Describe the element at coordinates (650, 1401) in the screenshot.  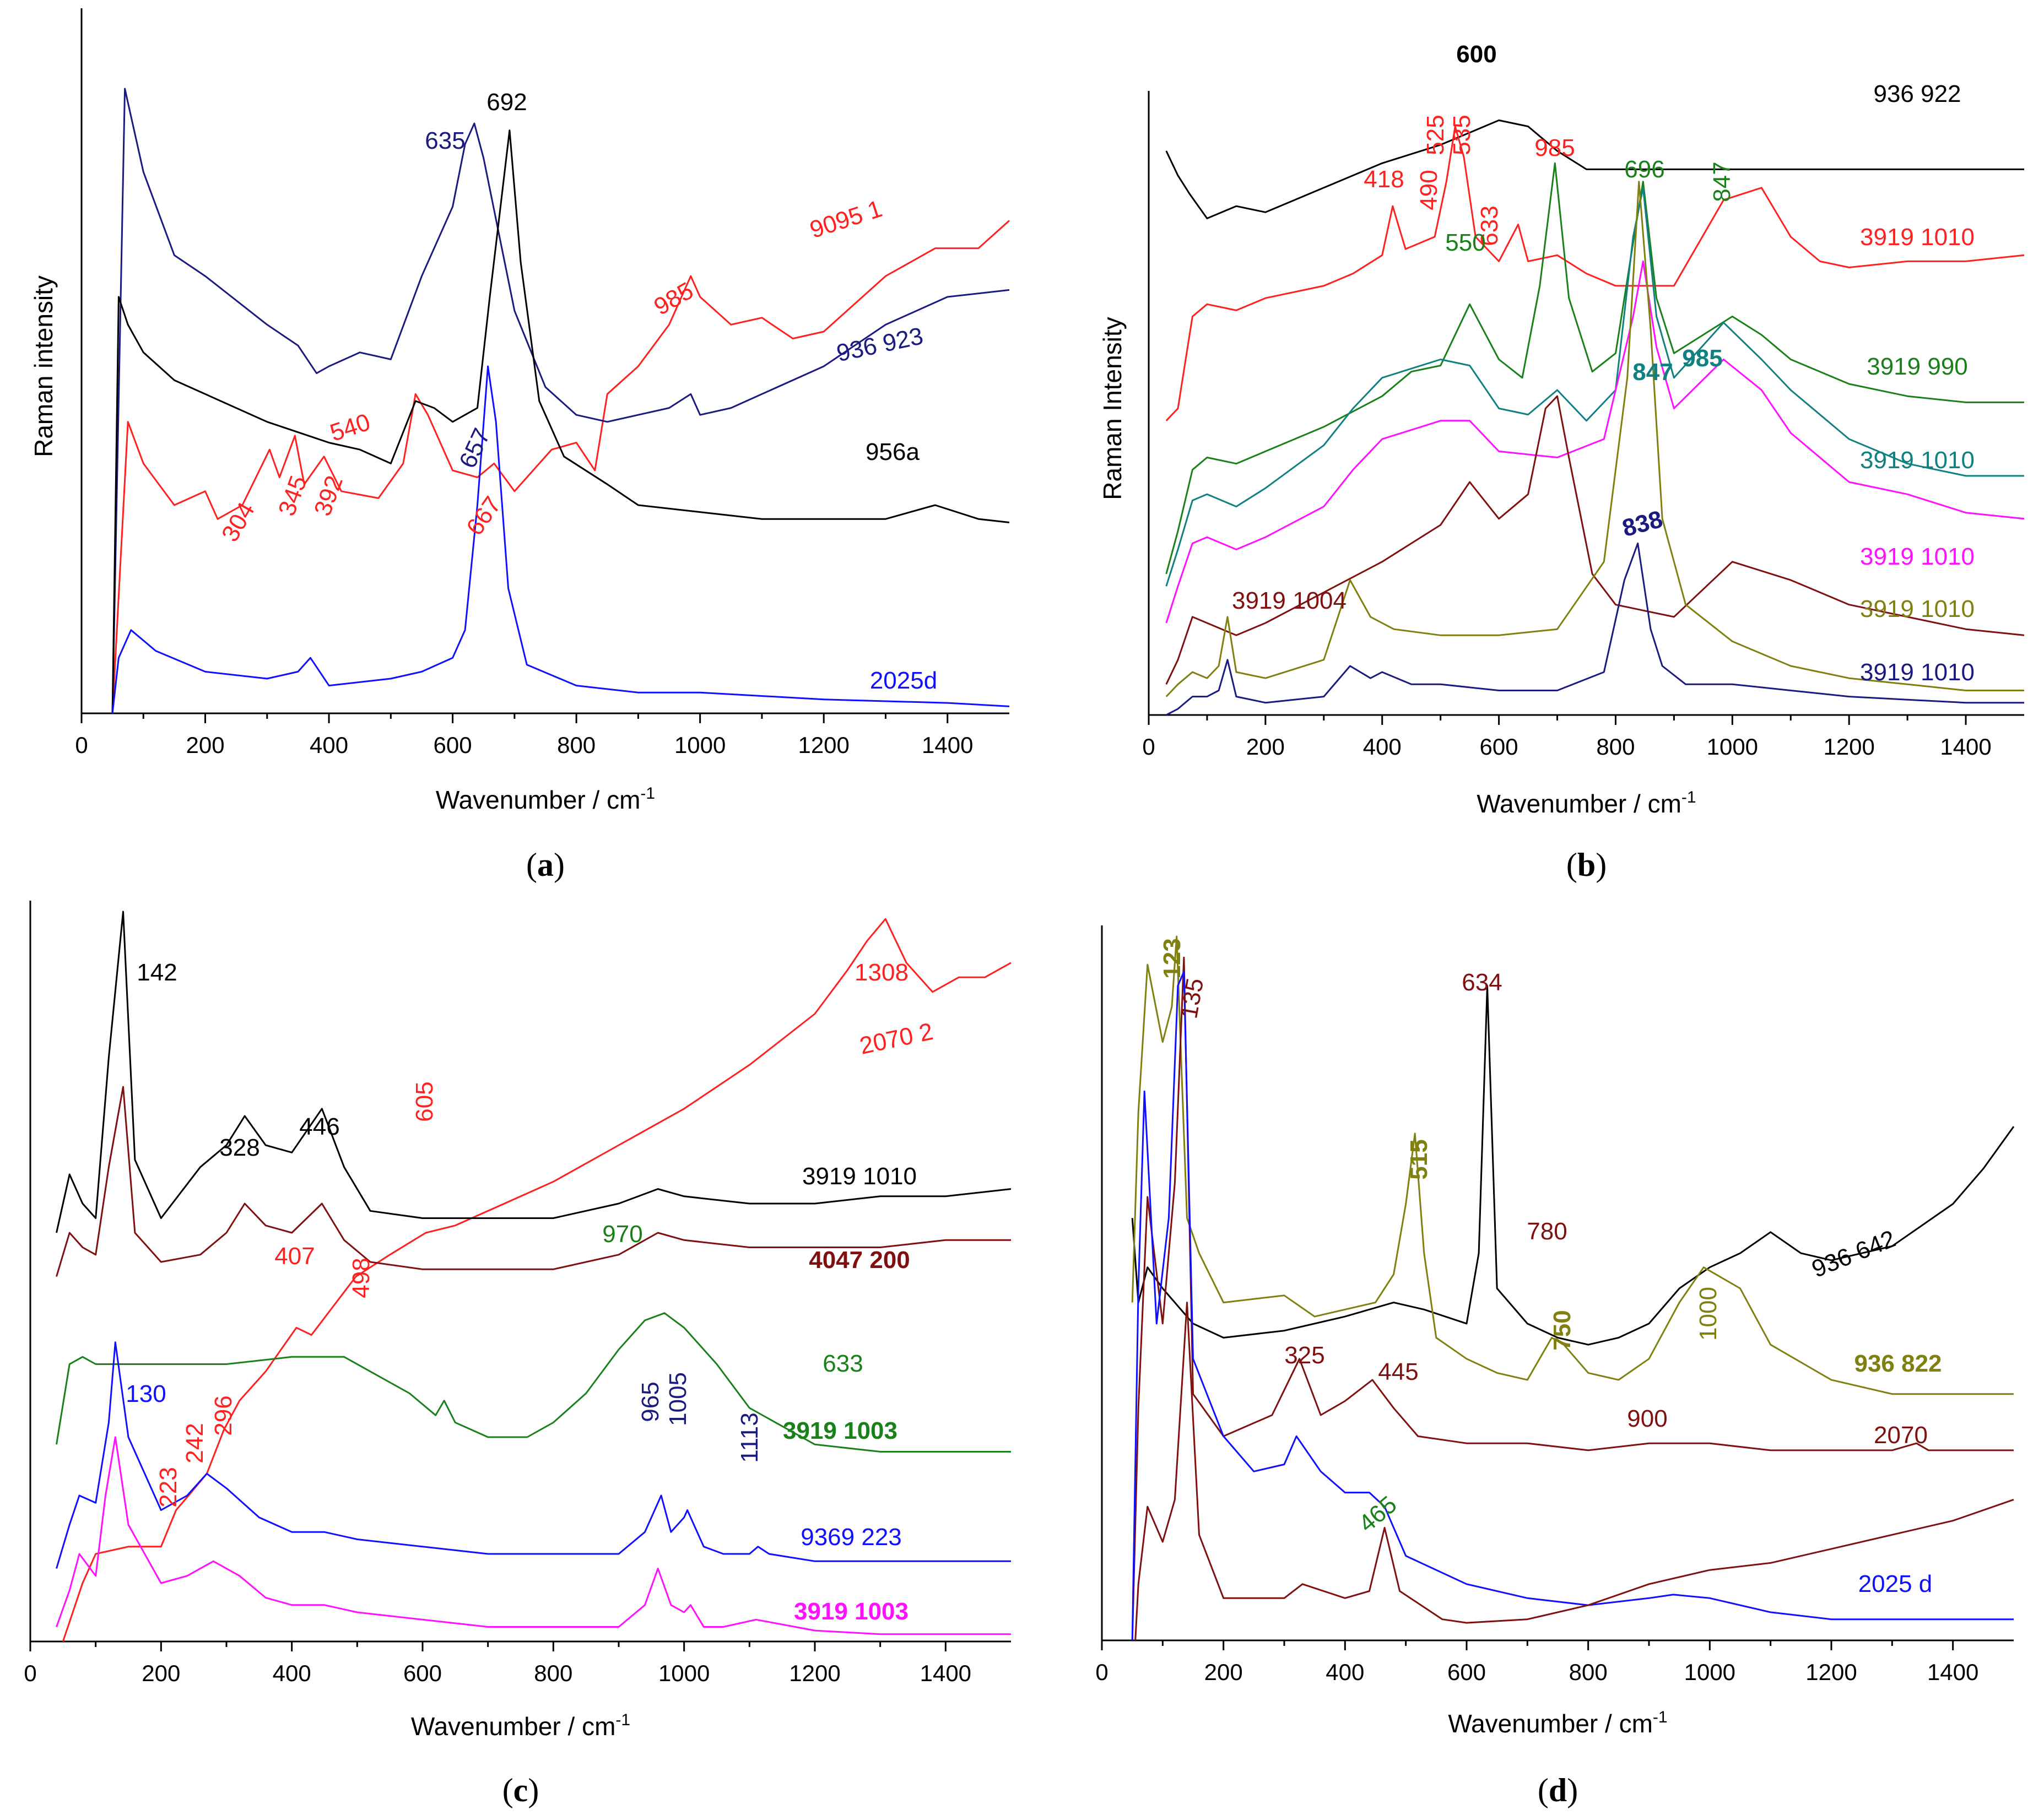
I see `peak-annotation: 965` at that location.